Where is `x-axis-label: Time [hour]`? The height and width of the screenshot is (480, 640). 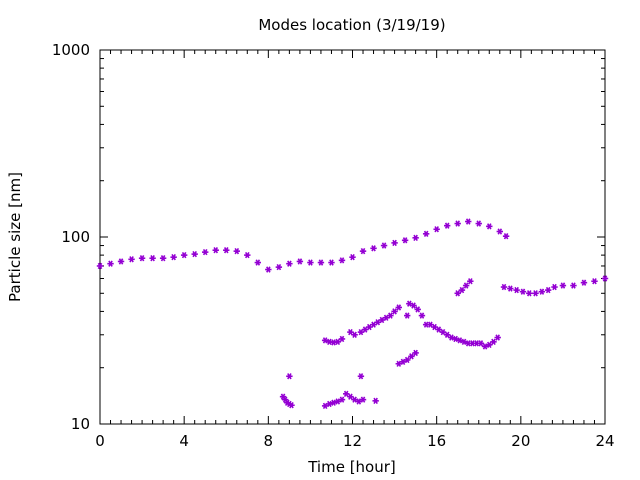
x-axis-label: Time [hour] is located at coordinates (351, 467).